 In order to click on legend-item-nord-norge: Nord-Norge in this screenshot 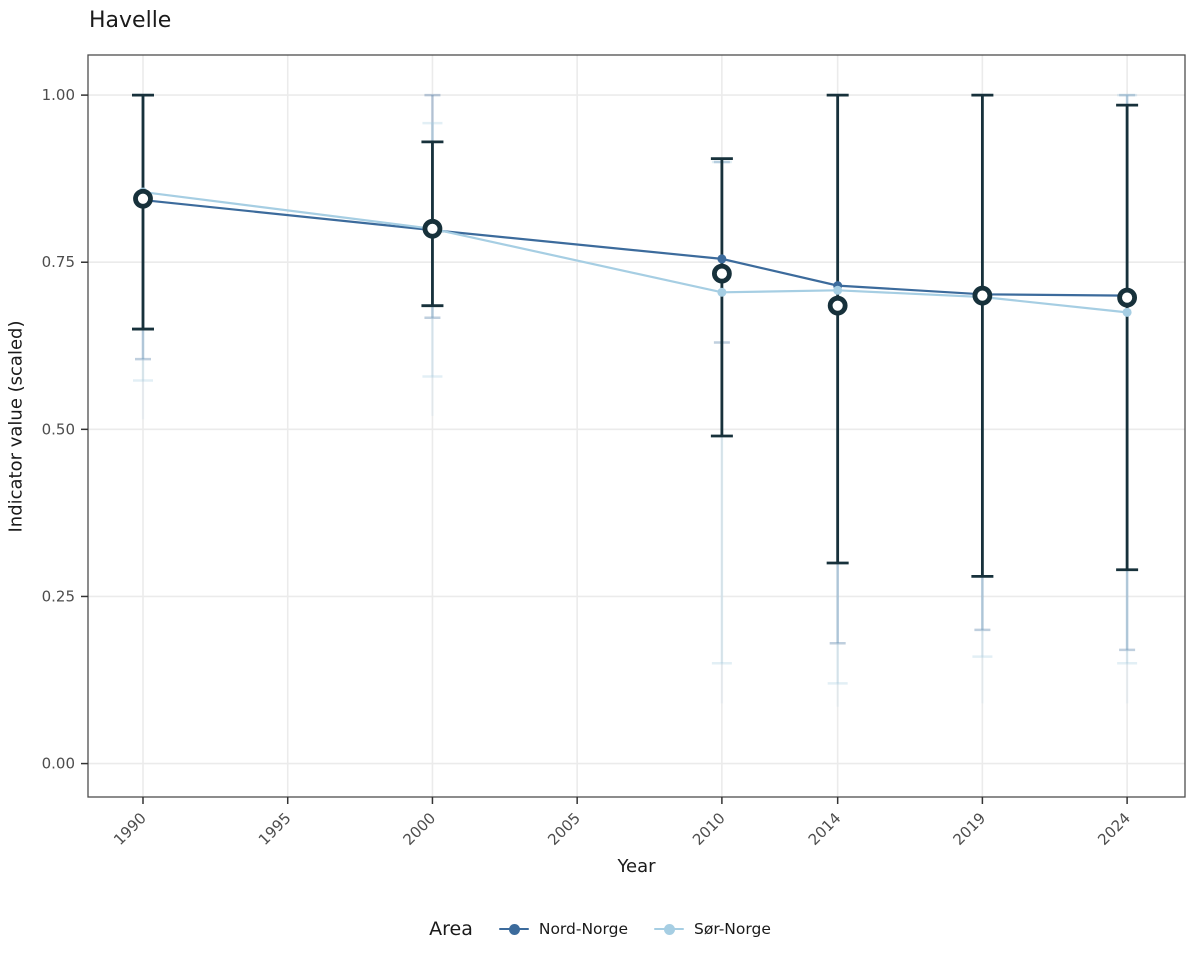, I will do `click(563, 929)`.